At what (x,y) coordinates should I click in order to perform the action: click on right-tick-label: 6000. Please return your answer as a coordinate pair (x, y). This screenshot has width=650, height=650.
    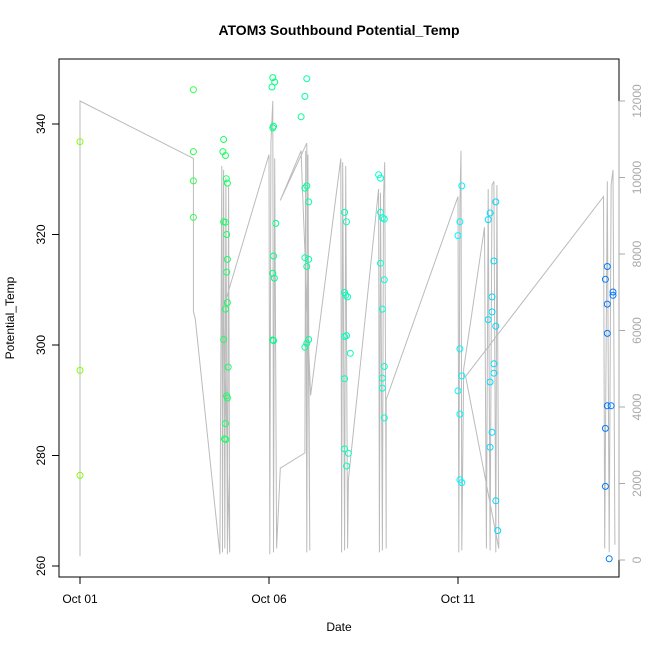
    Looking at the image, I should click on (637, 330).